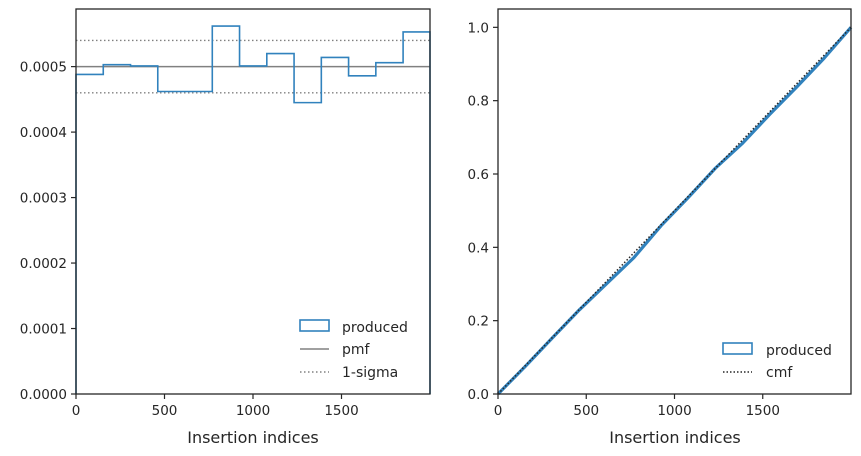  Describe the element at coordinates (478, 395) in the screenshot. I see `cumulative-y-tick-label: 0.0` at that location.